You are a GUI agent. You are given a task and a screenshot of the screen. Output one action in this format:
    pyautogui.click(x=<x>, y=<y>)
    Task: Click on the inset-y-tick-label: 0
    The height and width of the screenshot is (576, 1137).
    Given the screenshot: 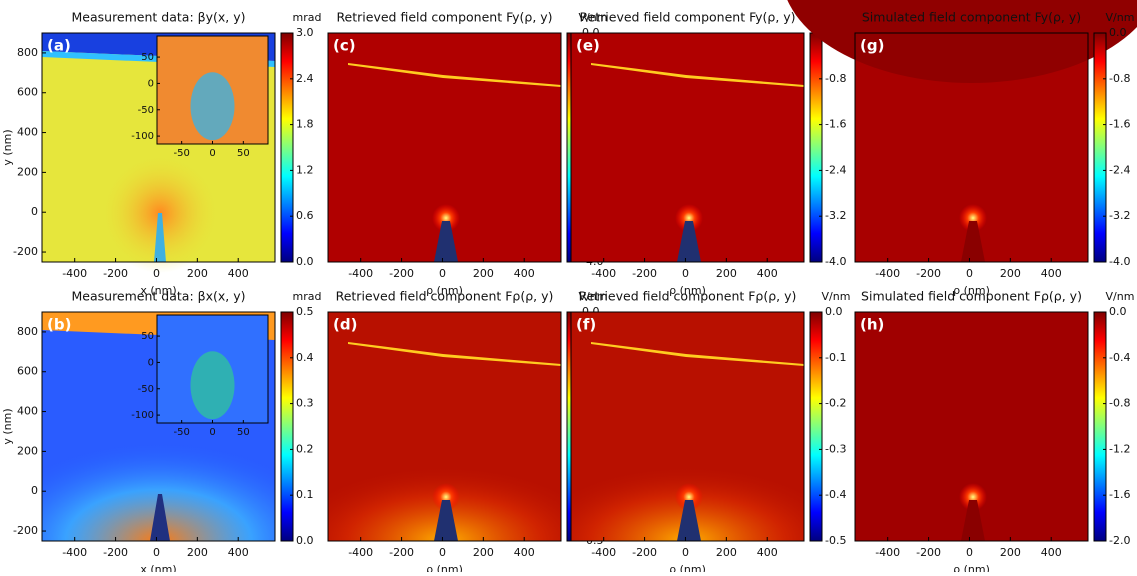 What is the action you would take?
    pyautogui.click(x=151, y=83)
    